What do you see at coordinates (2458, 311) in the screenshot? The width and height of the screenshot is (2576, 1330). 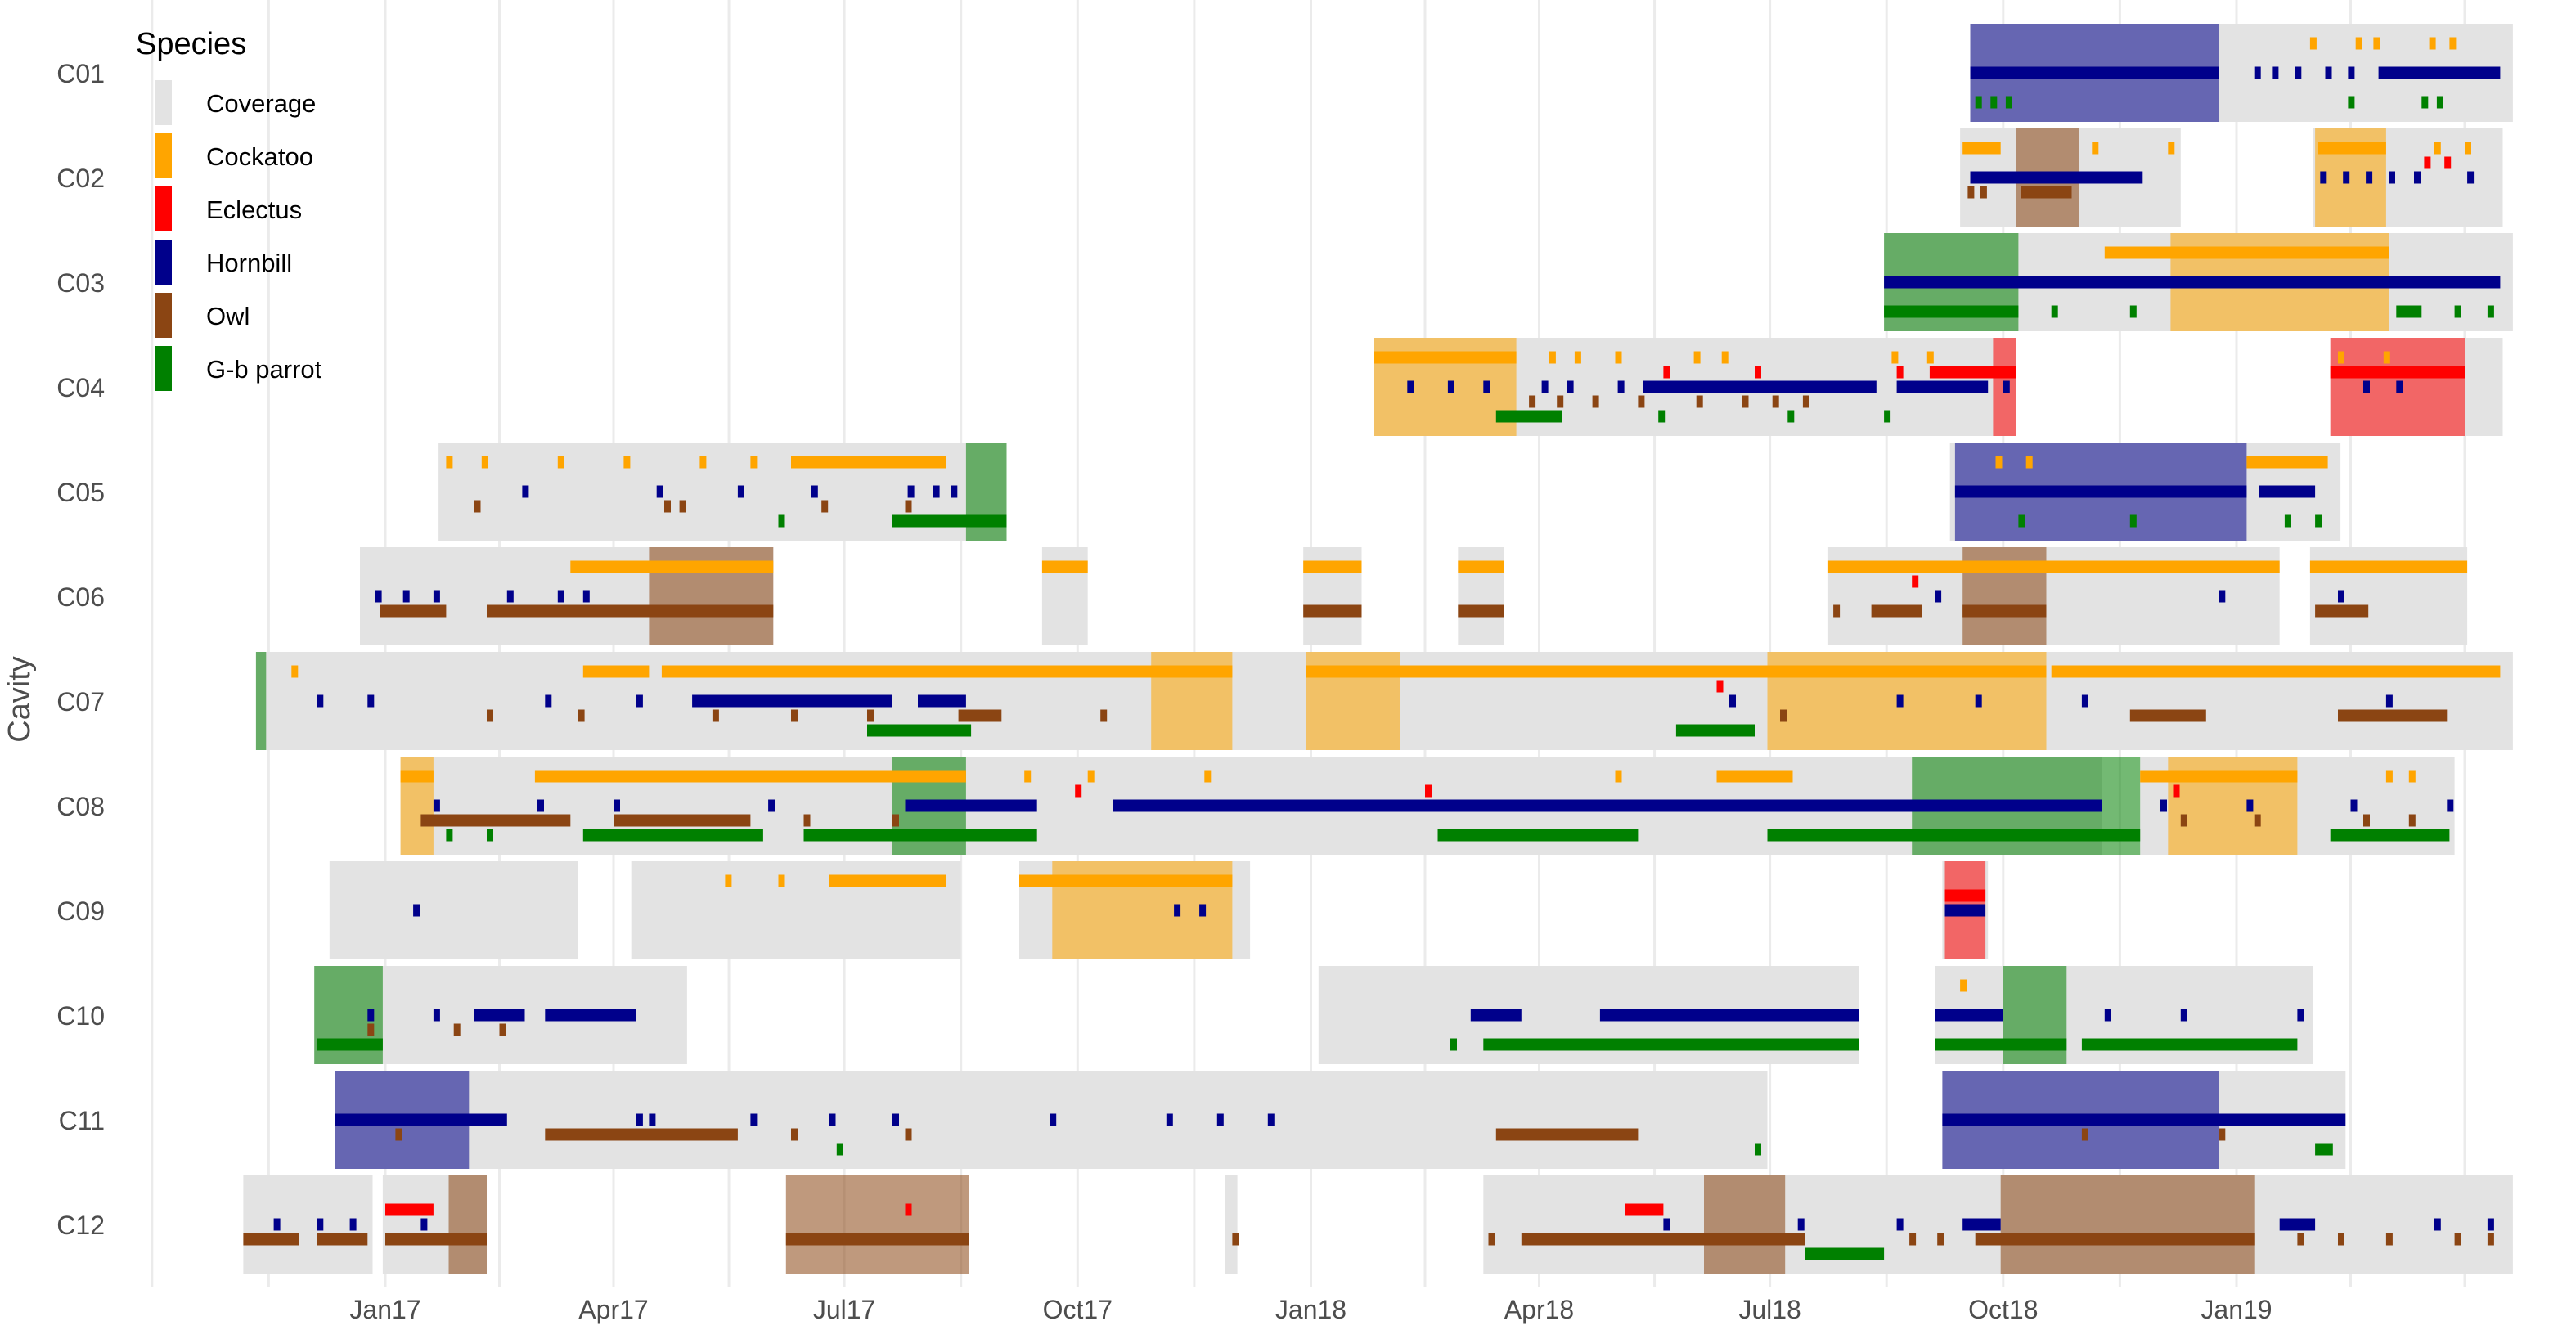 I see `detection-c03-g-b-parrot` at bounding box center [2458, 311].